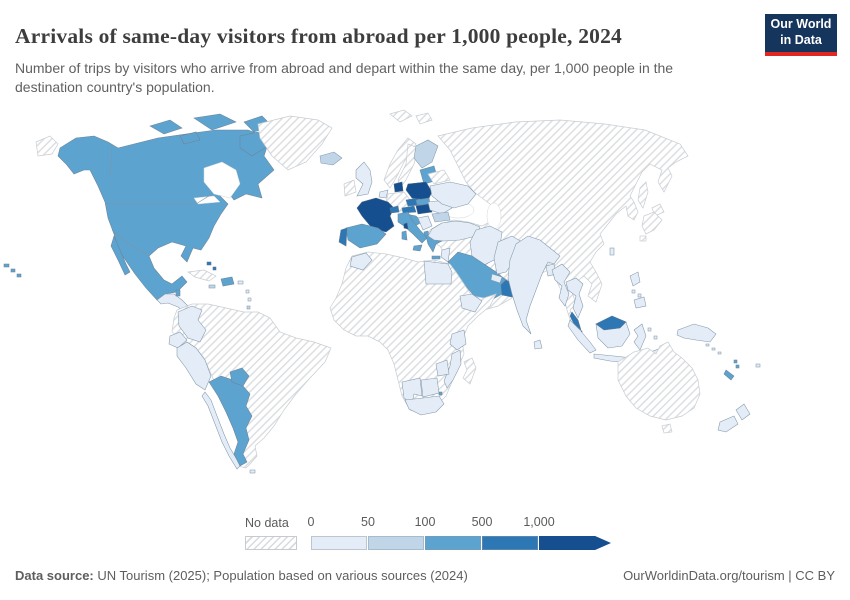 This screenshot has width=850, height=600. I want to click on country-paraguay, so click(239, 377).